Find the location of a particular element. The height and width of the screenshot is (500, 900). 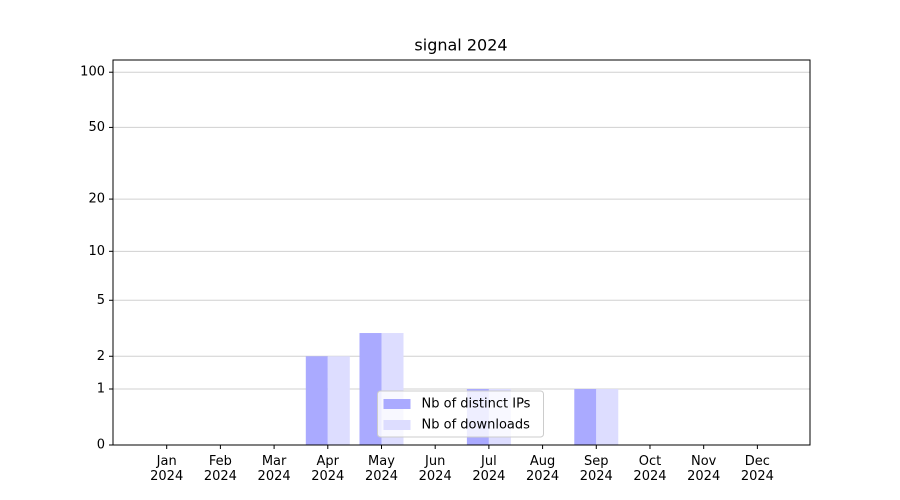

x-tick-label: Sep 2024 is located at coordinates (596, 469).